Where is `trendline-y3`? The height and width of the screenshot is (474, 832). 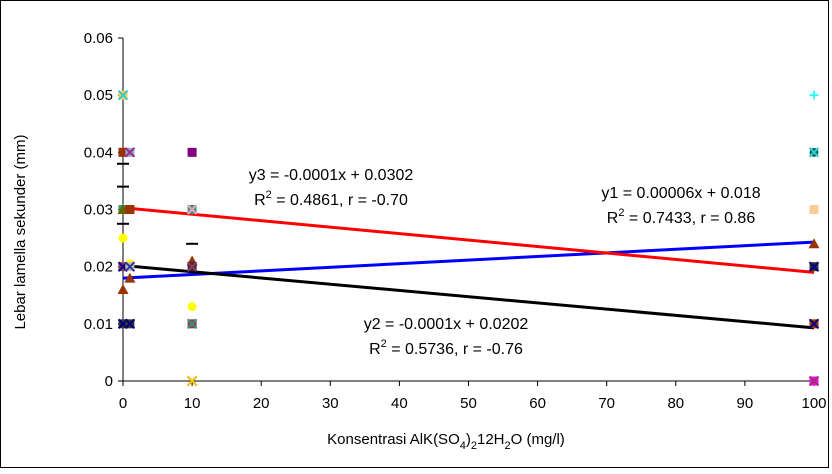
trendline-y3 is located at coordinates (468, 240).